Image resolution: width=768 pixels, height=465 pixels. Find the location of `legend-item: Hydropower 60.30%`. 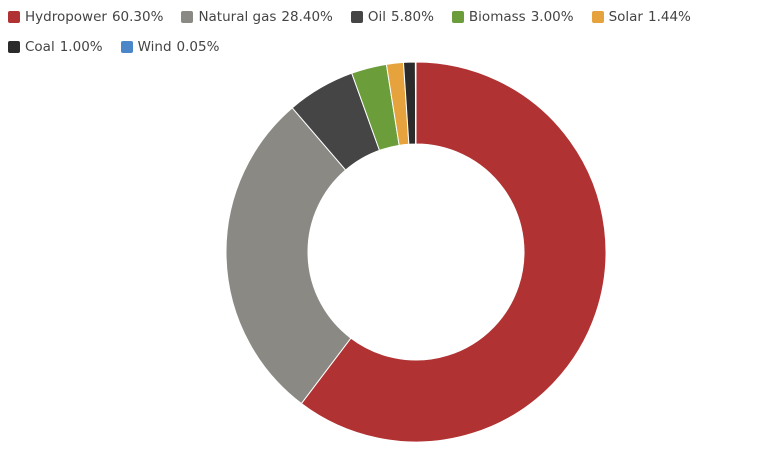

legend-item: Hydropower 60.30% is located at coordinates (85, 17).